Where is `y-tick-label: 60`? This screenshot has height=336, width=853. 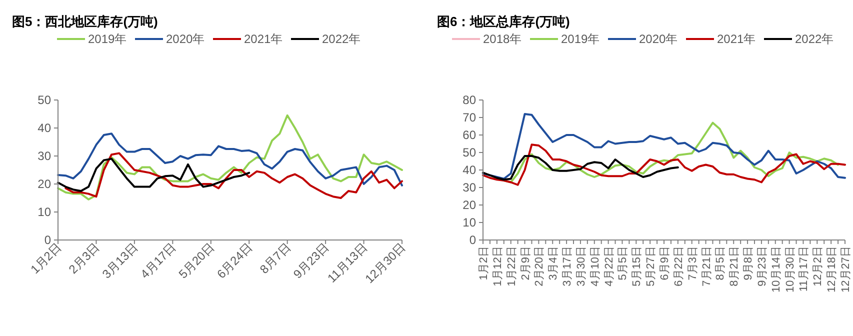 y-tick-label: 60 is located at coordinates (469, 135).